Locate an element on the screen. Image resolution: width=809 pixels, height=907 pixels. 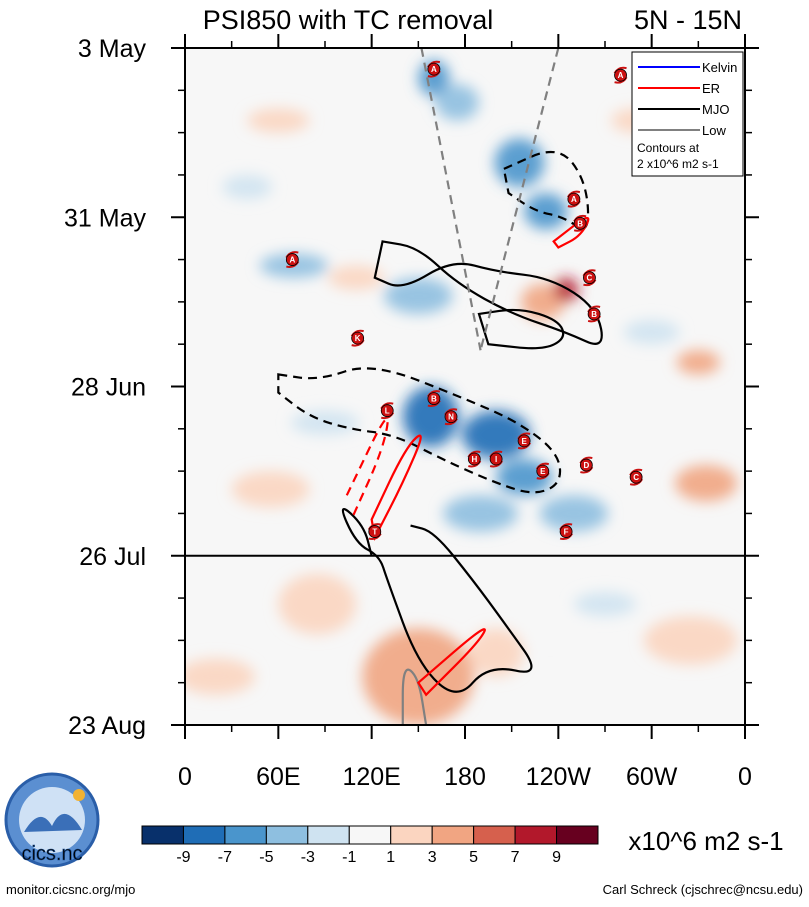
legend-label-mjo: MJO is located at coordinates (715, 109).